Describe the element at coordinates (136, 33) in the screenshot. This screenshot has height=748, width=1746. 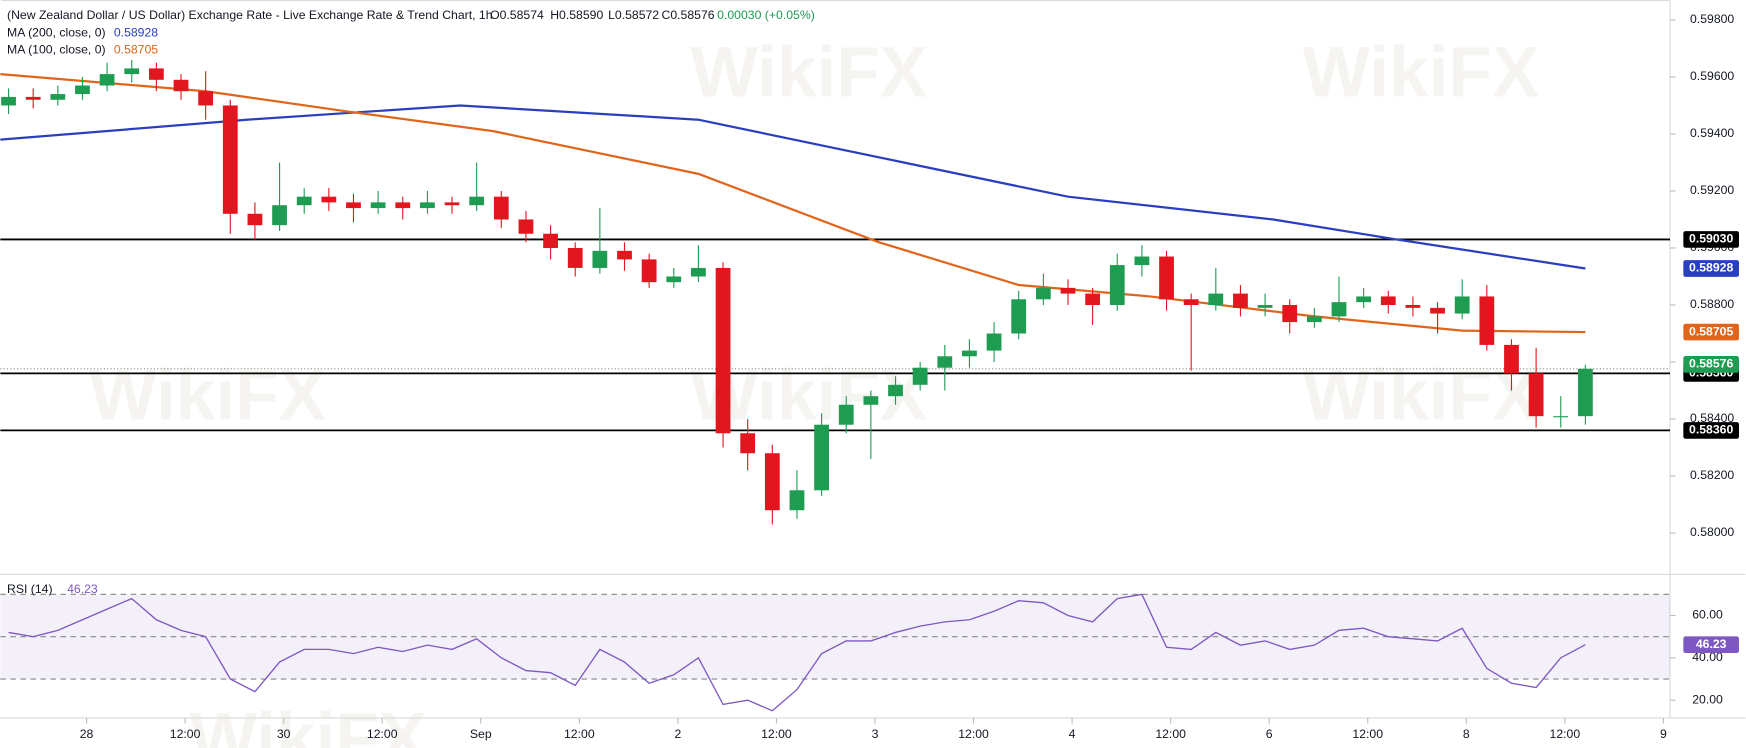
I see `ma200-value: 0.58928` at that location.